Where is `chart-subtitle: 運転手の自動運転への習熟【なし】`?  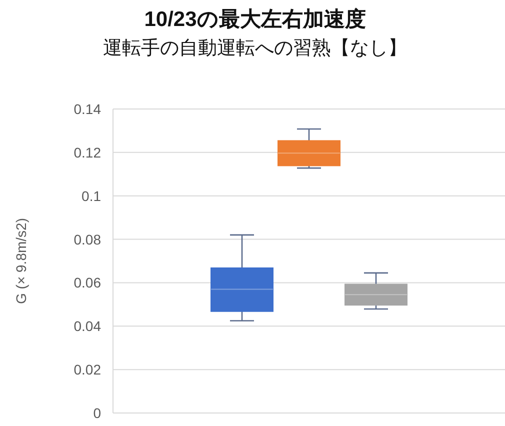 chart-subtitle: 運転手の自動運転への習熟【なし】 is located at coordinates (255, 48).